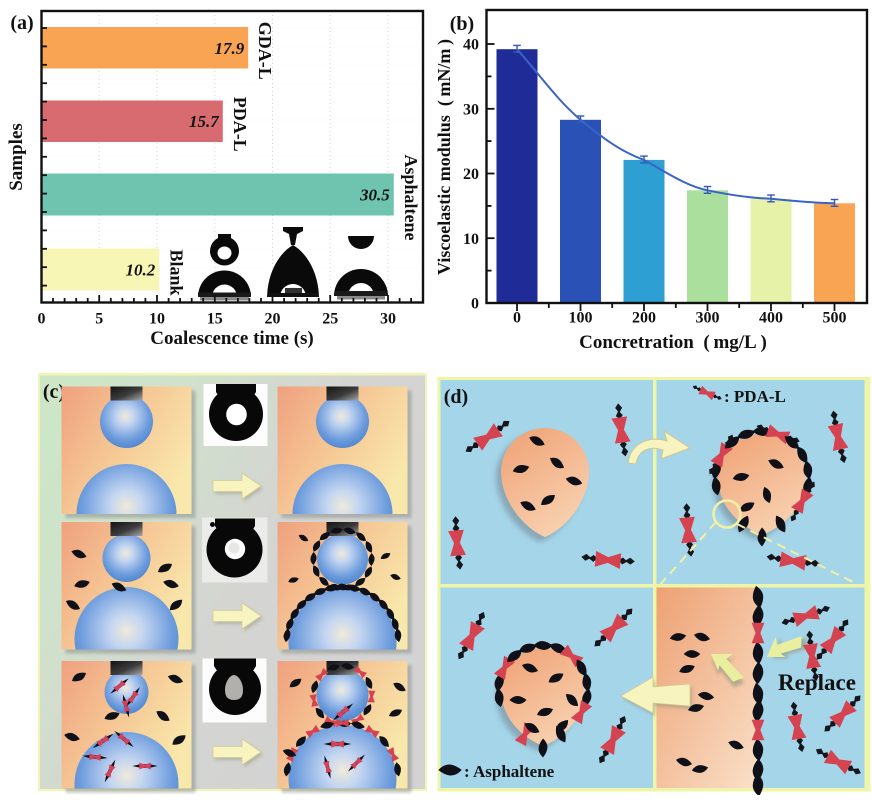 This screenshot has width=872, height=800. I want to click on svg-text: 10.2, so click(141, 270).